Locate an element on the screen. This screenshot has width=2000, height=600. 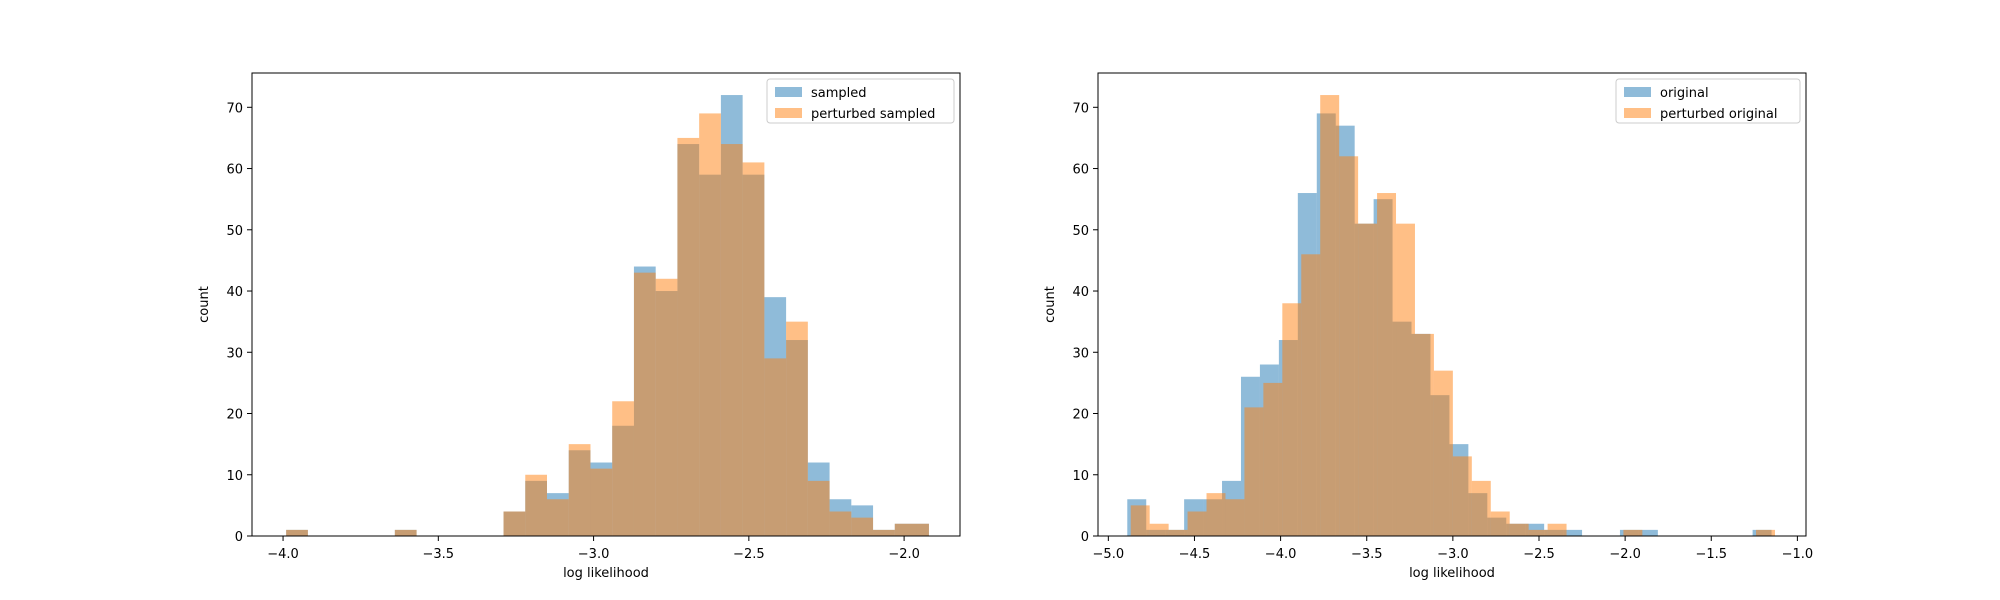
legend-label: perturbed original is located at coordinates (1719, 114).